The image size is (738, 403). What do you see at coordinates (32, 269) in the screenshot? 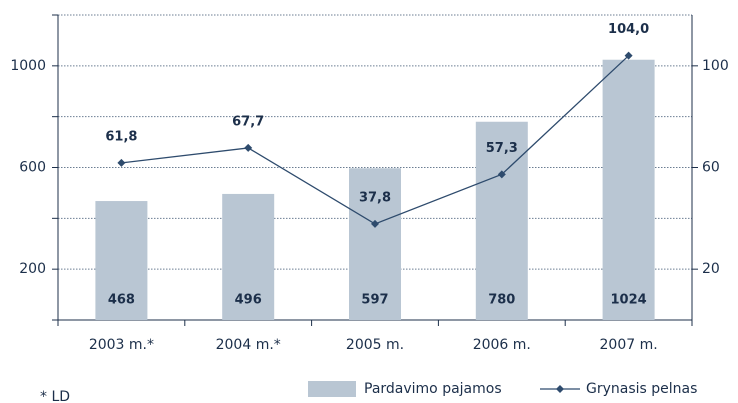
I see `y-tick-label: 200` at bounding box center [32, 269].